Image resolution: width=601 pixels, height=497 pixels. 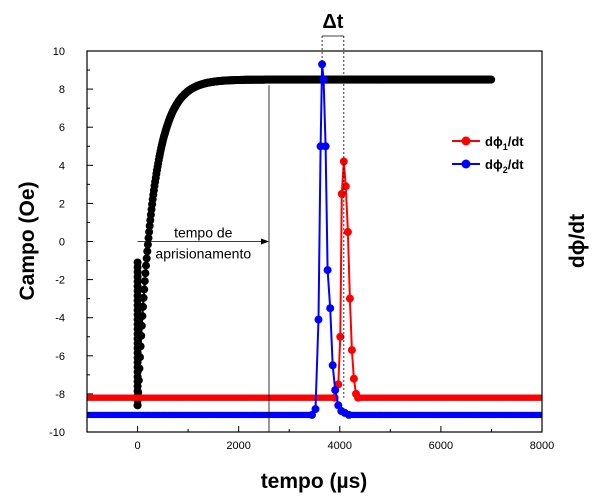 What do you see at coordinates (203, 254) in the screenshot?
I see `trap-label-line2: aprisionamento` at bounding box center [203, 254].